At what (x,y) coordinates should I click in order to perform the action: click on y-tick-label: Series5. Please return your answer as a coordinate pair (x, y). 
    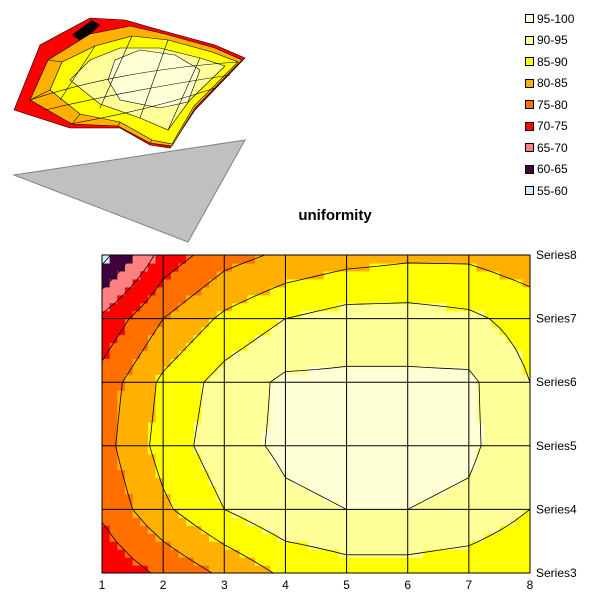
    Looking at the image, I should click on (556, 446).